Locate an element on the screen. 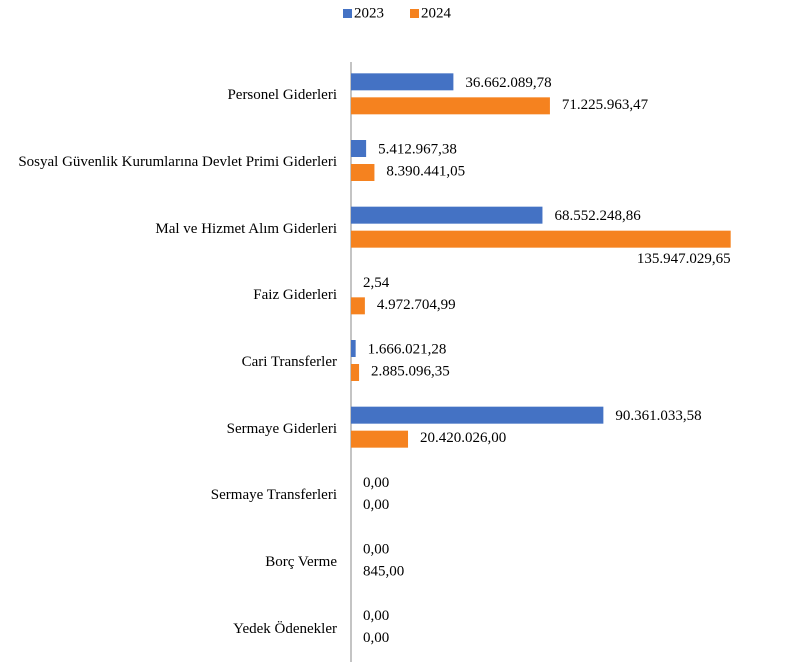 The width and height of the screenshot is (787, 669). category-label: Personel Giderleri is located at coordinates (168, 95).